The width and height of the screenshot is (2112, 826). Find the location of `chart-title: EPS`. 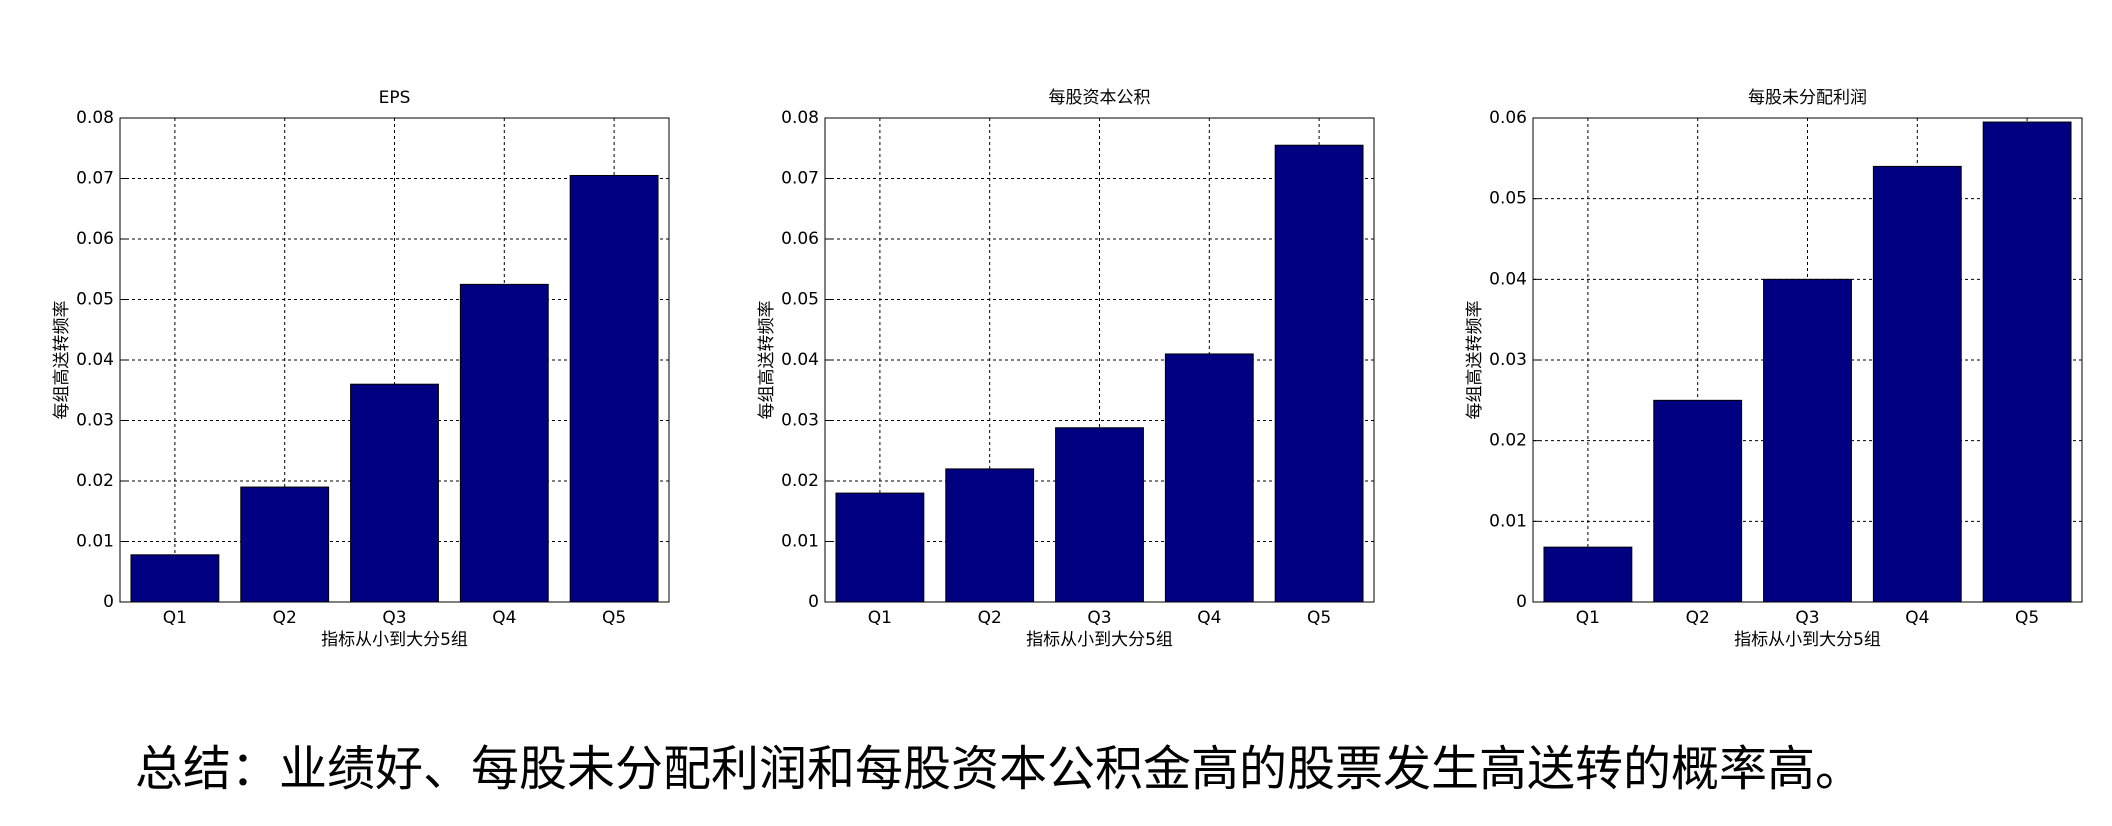

chart-title: EPS is located at coordinates (395, 98).